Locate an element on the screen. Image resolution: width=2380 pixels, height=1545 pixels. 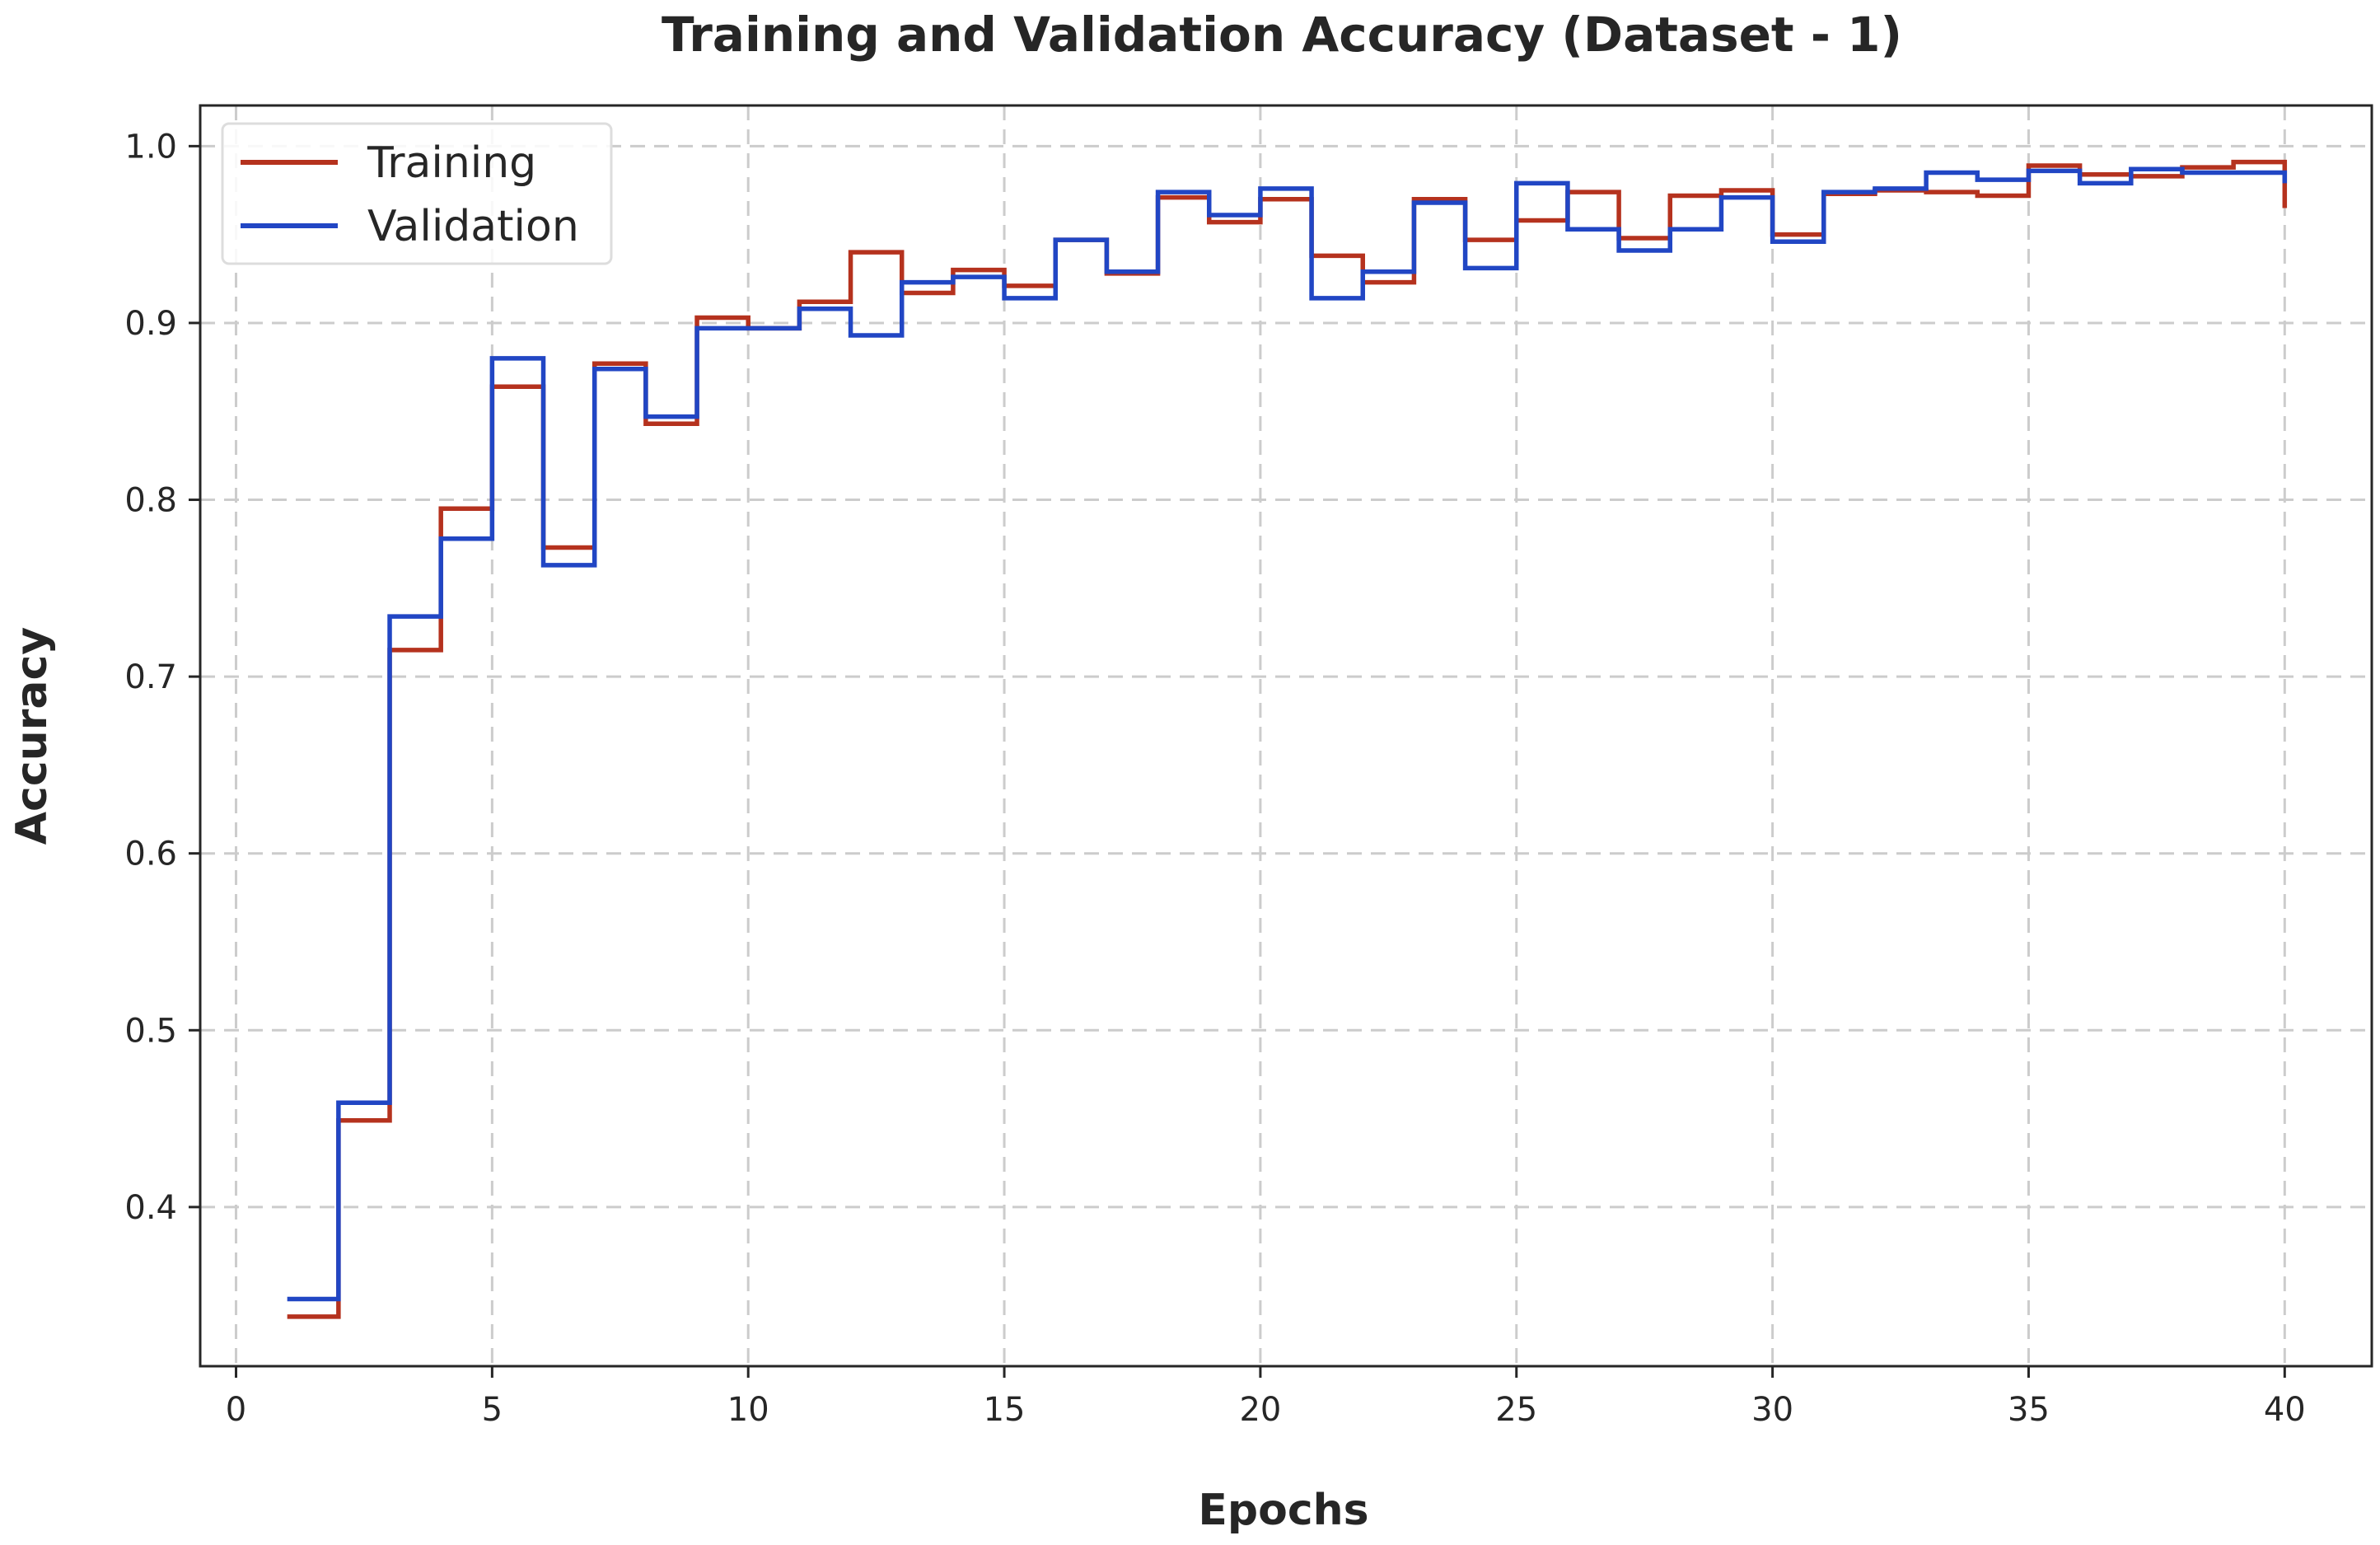
x-axis-label: Epochs is located at coordinates (1283, 1510).